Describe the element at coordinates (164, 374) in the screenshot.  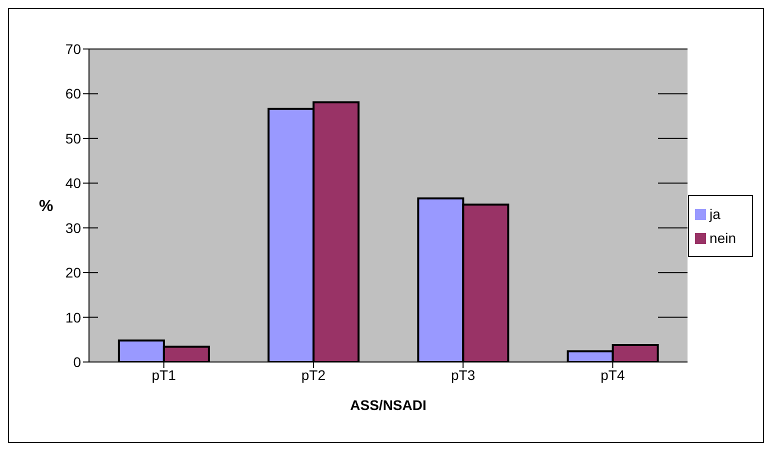
I see `x-tick-label: pT1` at that location.